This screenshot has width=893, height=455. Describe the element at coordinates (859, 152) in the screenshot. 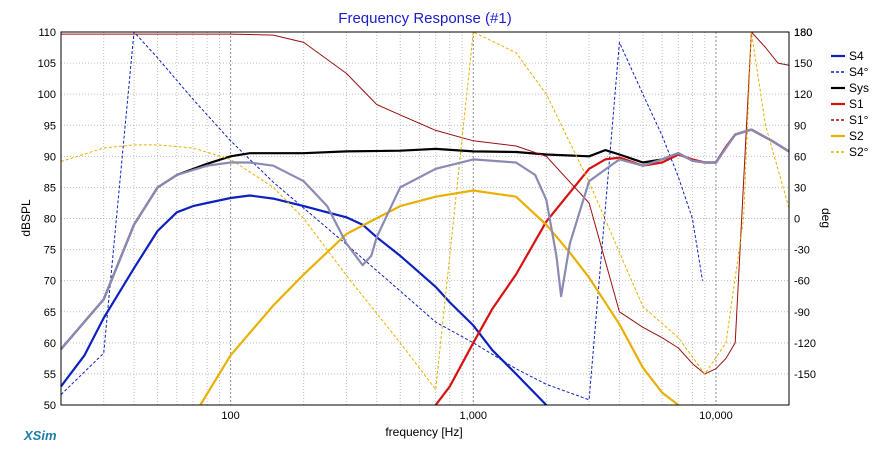

I see `legend-label: S2°` at that location.